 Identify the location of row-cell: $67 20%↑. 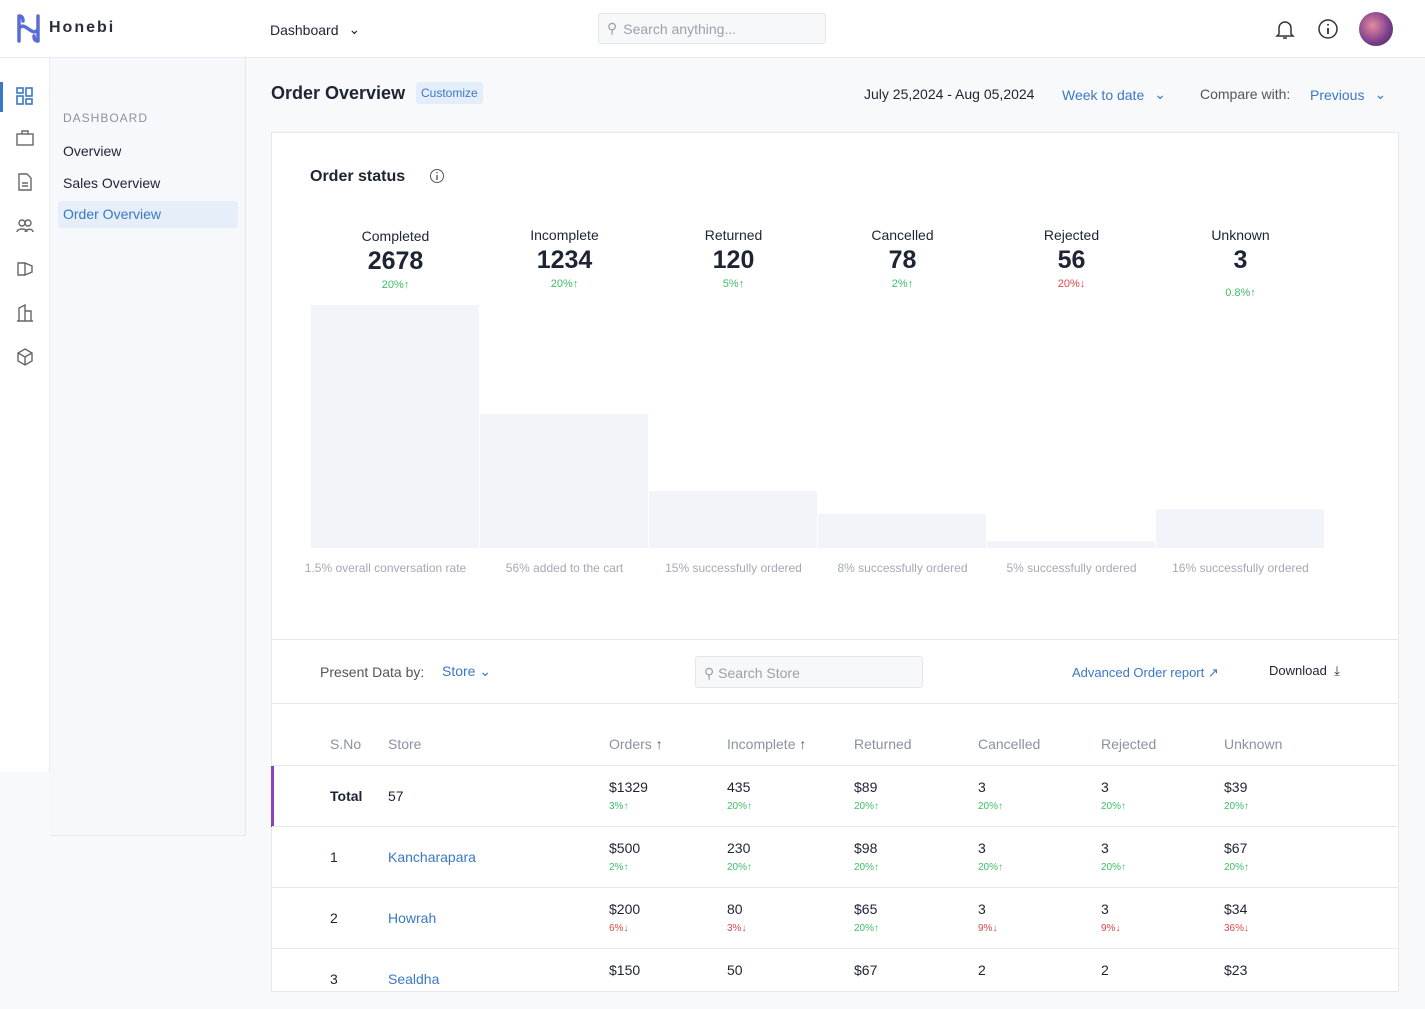
(1237, 856).